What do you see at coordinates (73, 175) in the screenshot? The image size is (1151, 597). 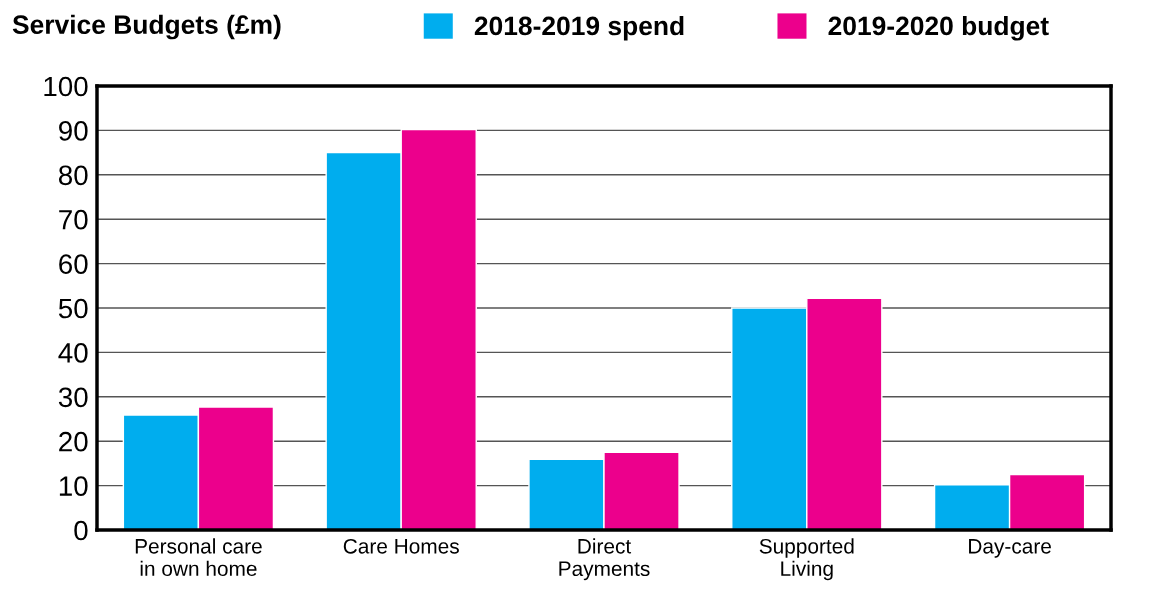 I see `y-tick-label: 80` at bounding box center [73, 175].